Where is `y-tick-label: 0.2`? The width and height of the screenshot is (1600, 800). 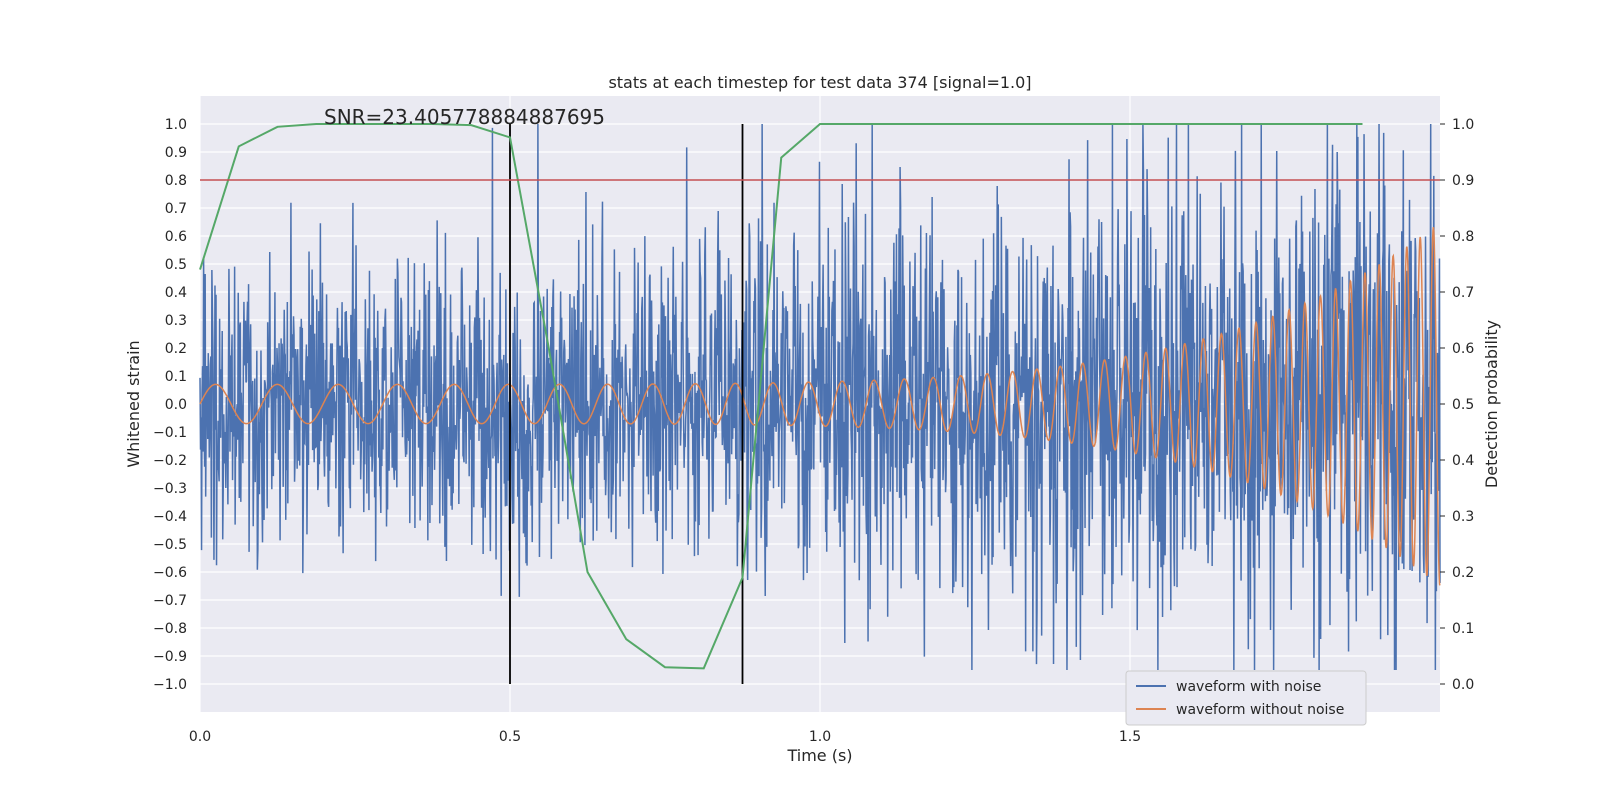
y-tick-label: 0.2 is located at coordinates (176, 349).